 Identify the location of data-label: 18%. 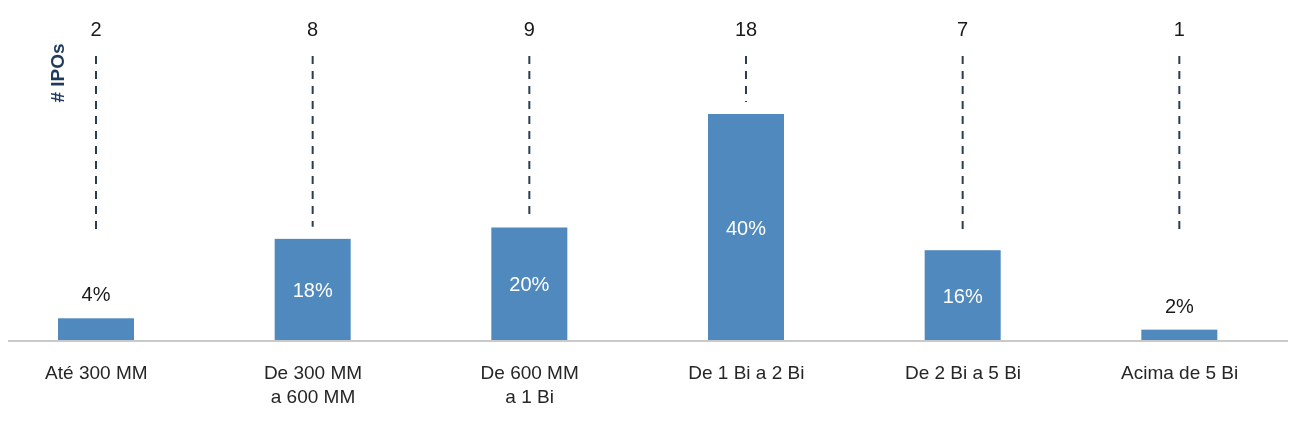
(312, 289).